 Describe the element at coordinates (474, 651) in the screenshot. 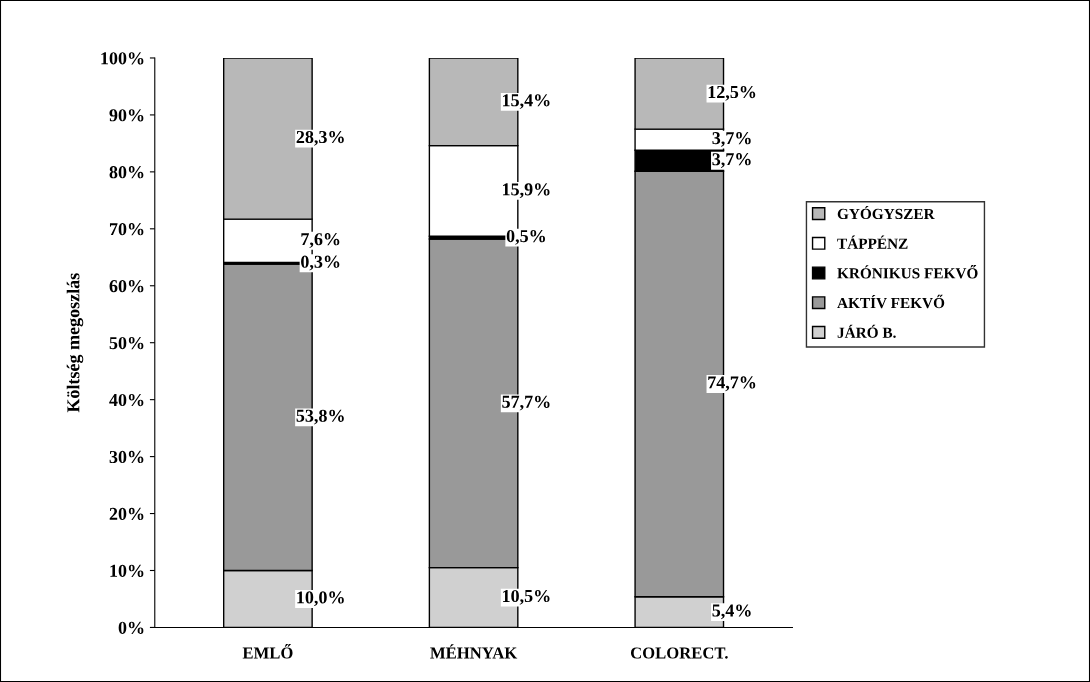

I see `x-tick-label: MÉHNYAK` at that location.